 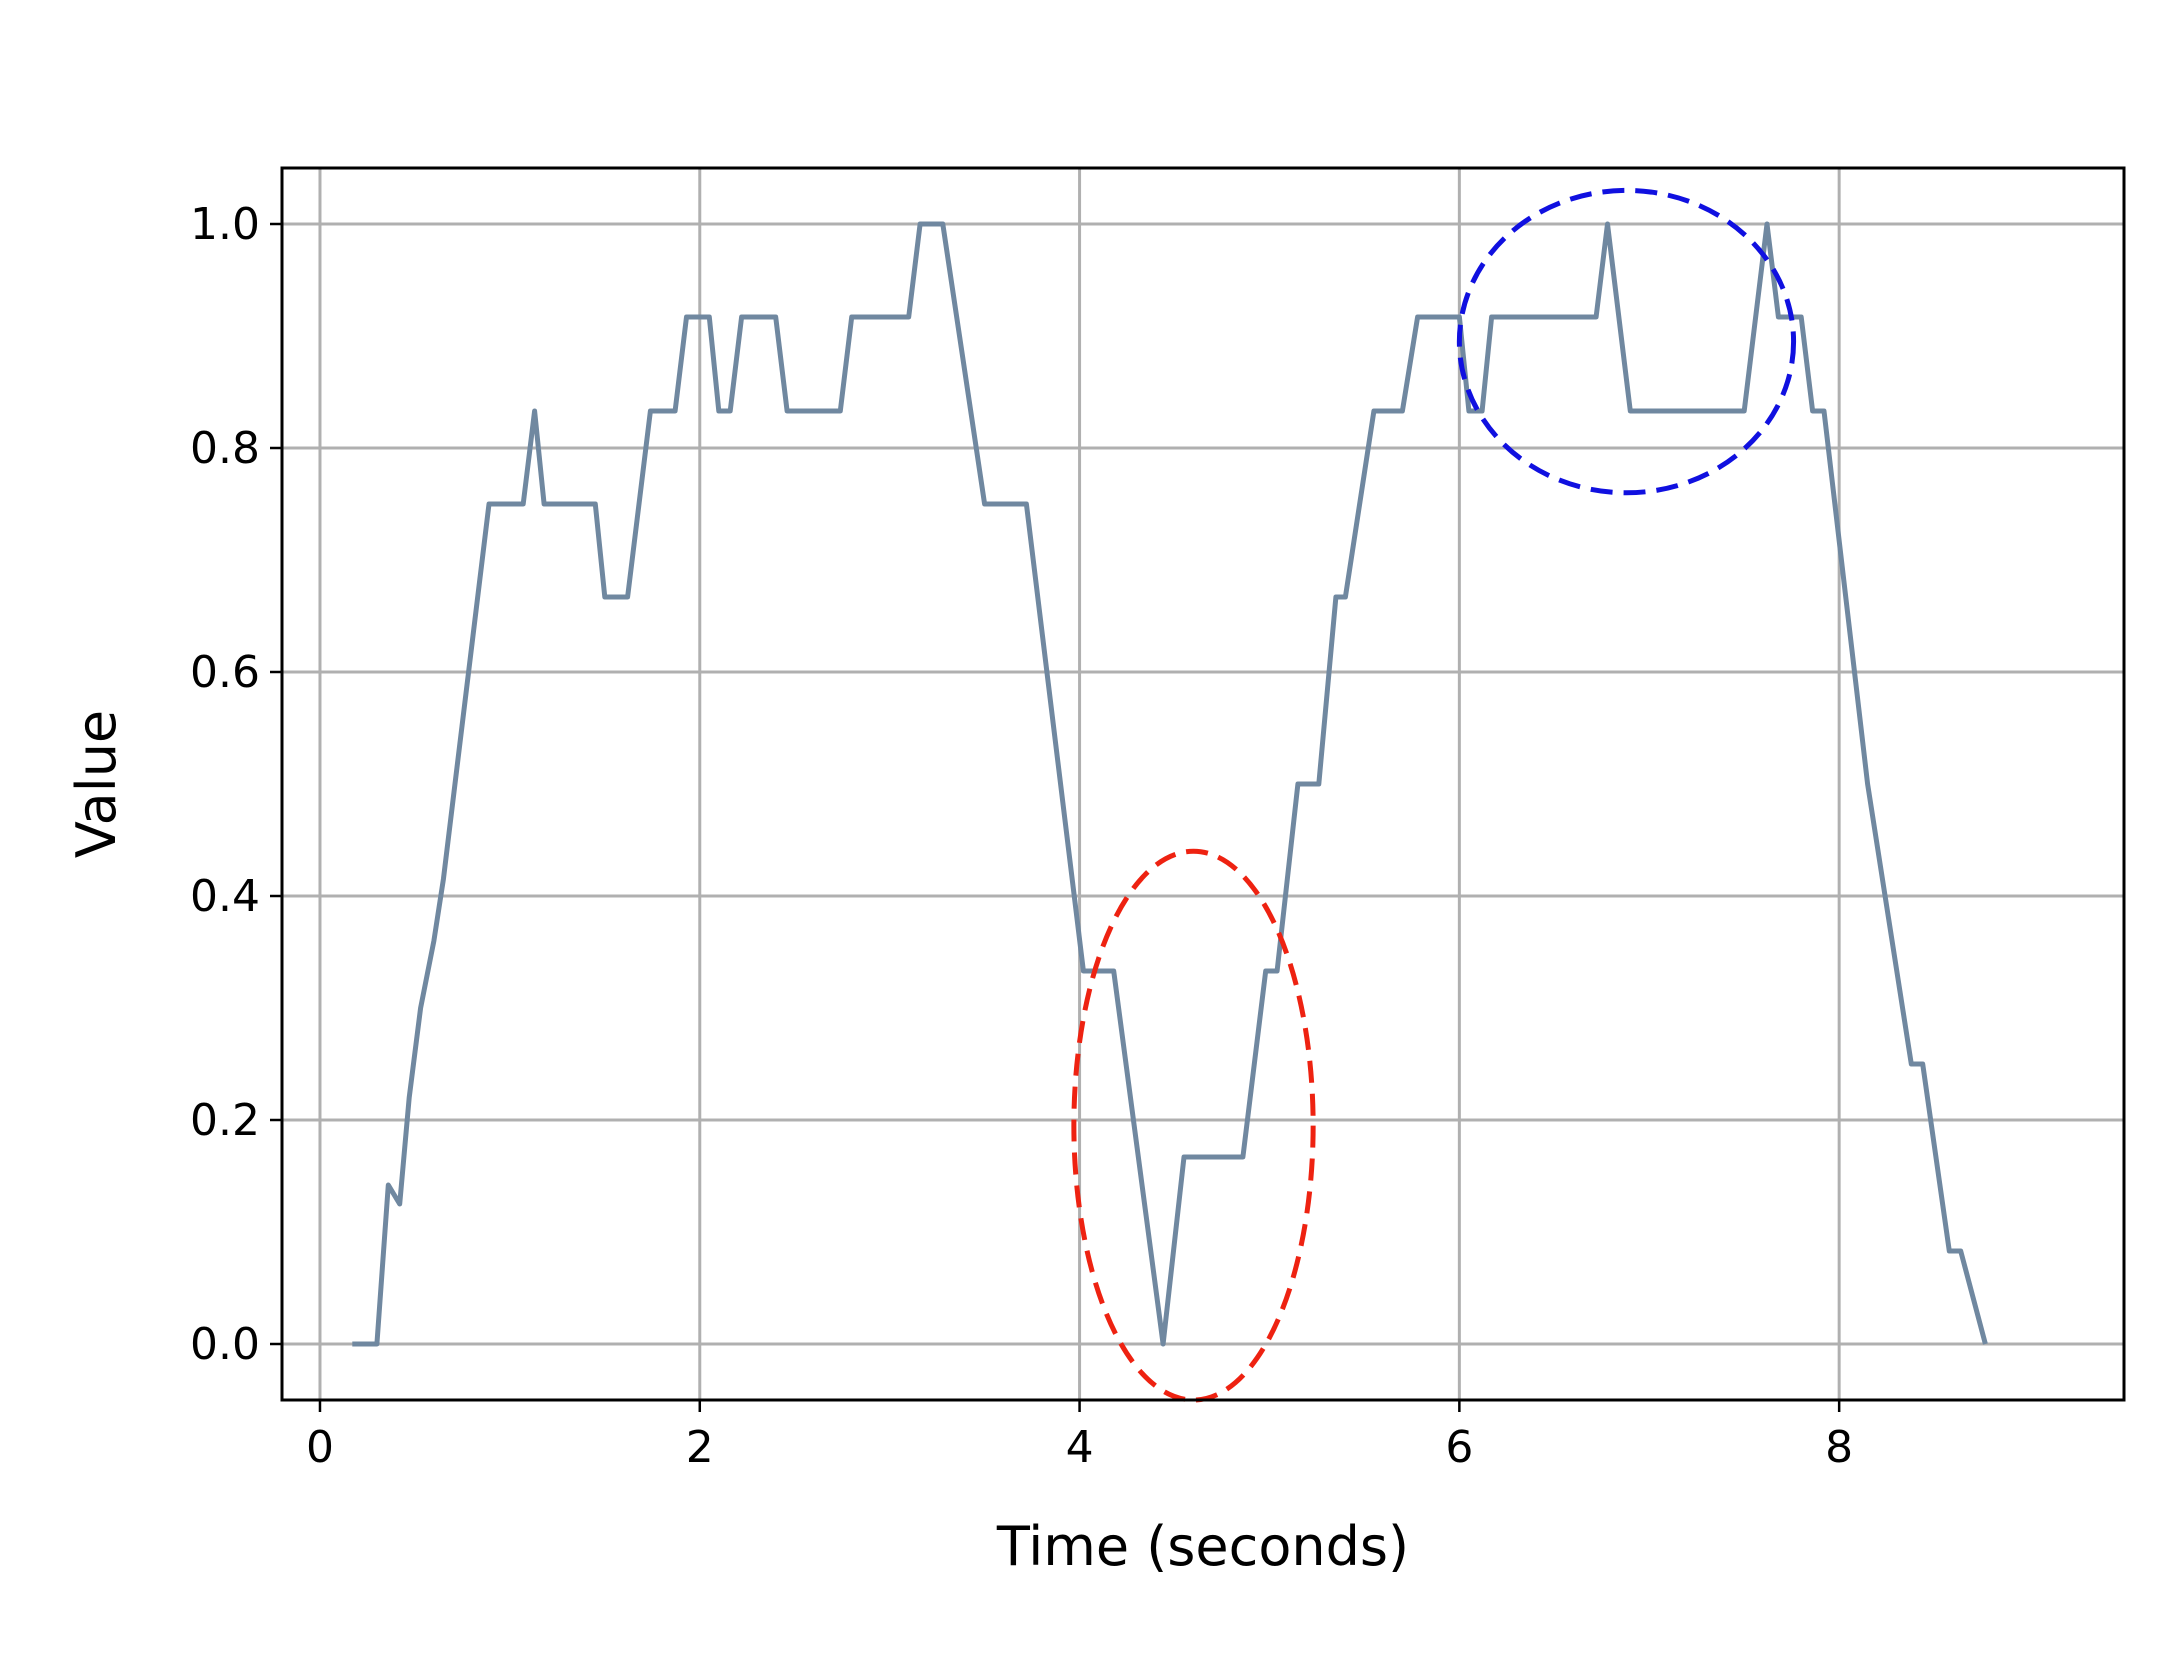 What do you see at coordinates (225, 448) in the screenshot?
I see `y-tick-label: 0.8` at bounding box center [225, 448].